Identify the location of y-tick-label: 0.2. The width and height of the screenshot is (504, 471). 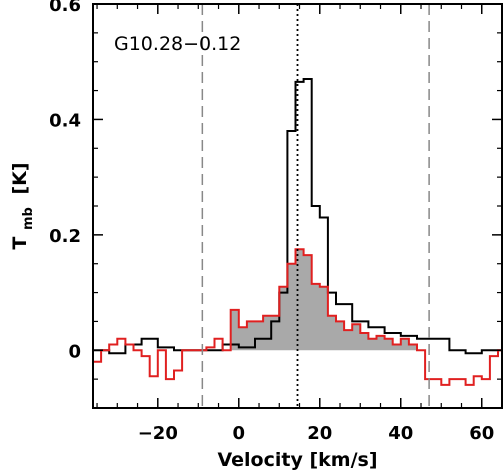
(65, 236).